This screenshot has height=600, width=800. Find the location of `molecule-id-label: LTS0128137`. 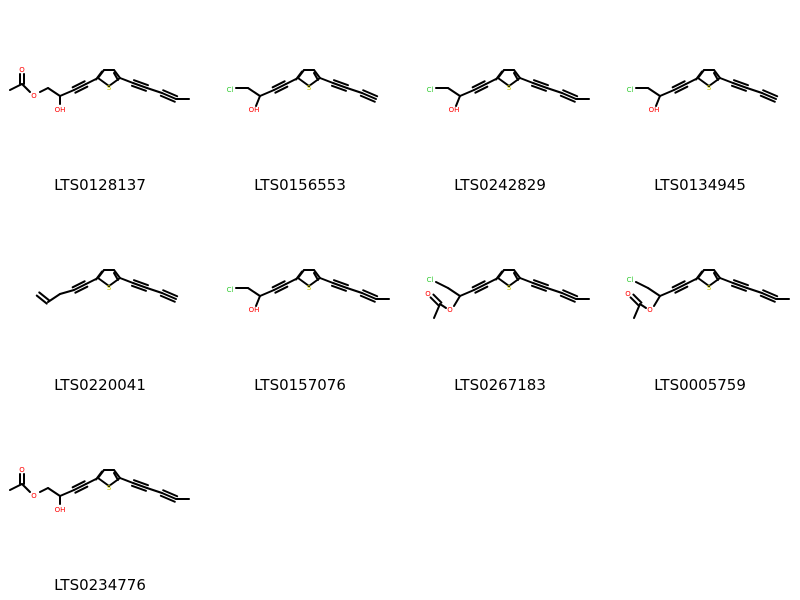

molecule-id-label: LTS0128137 is located at coordinates (100, 185).